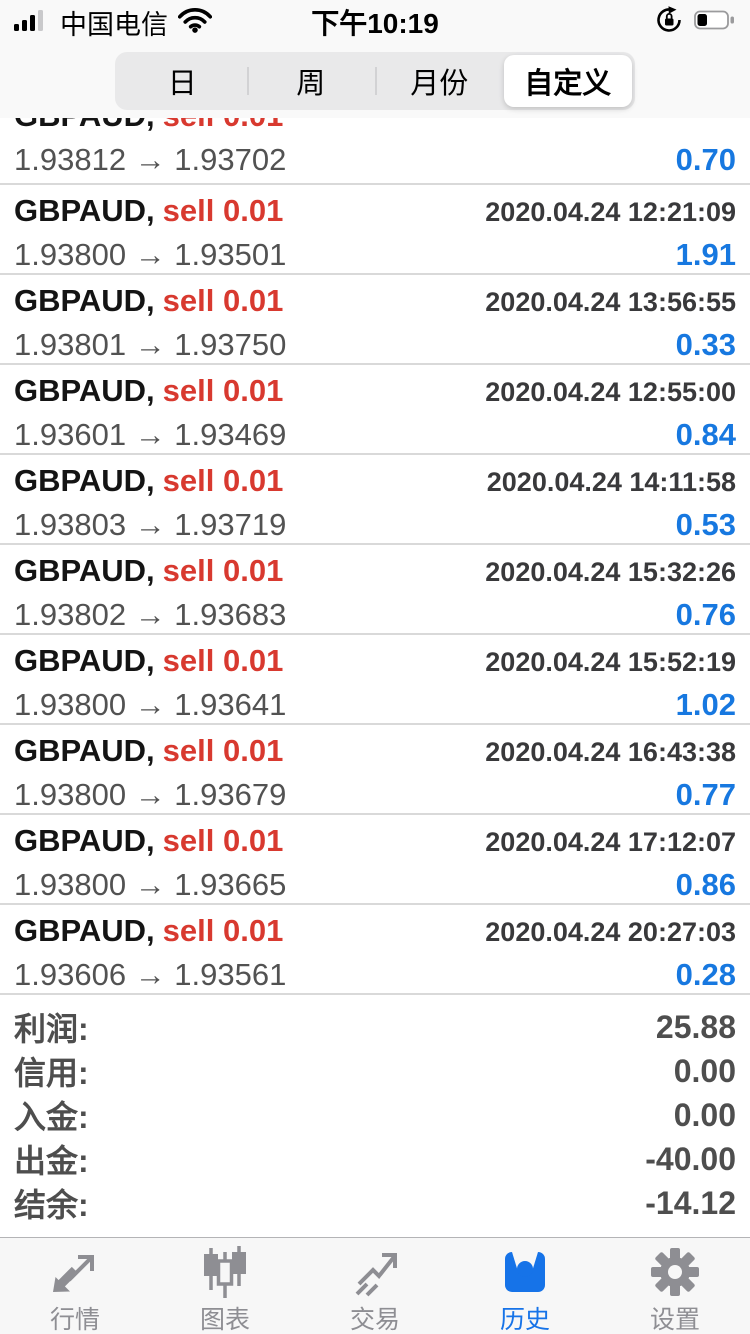  I want to click on profit-value: 0.33, so click(705, 344).